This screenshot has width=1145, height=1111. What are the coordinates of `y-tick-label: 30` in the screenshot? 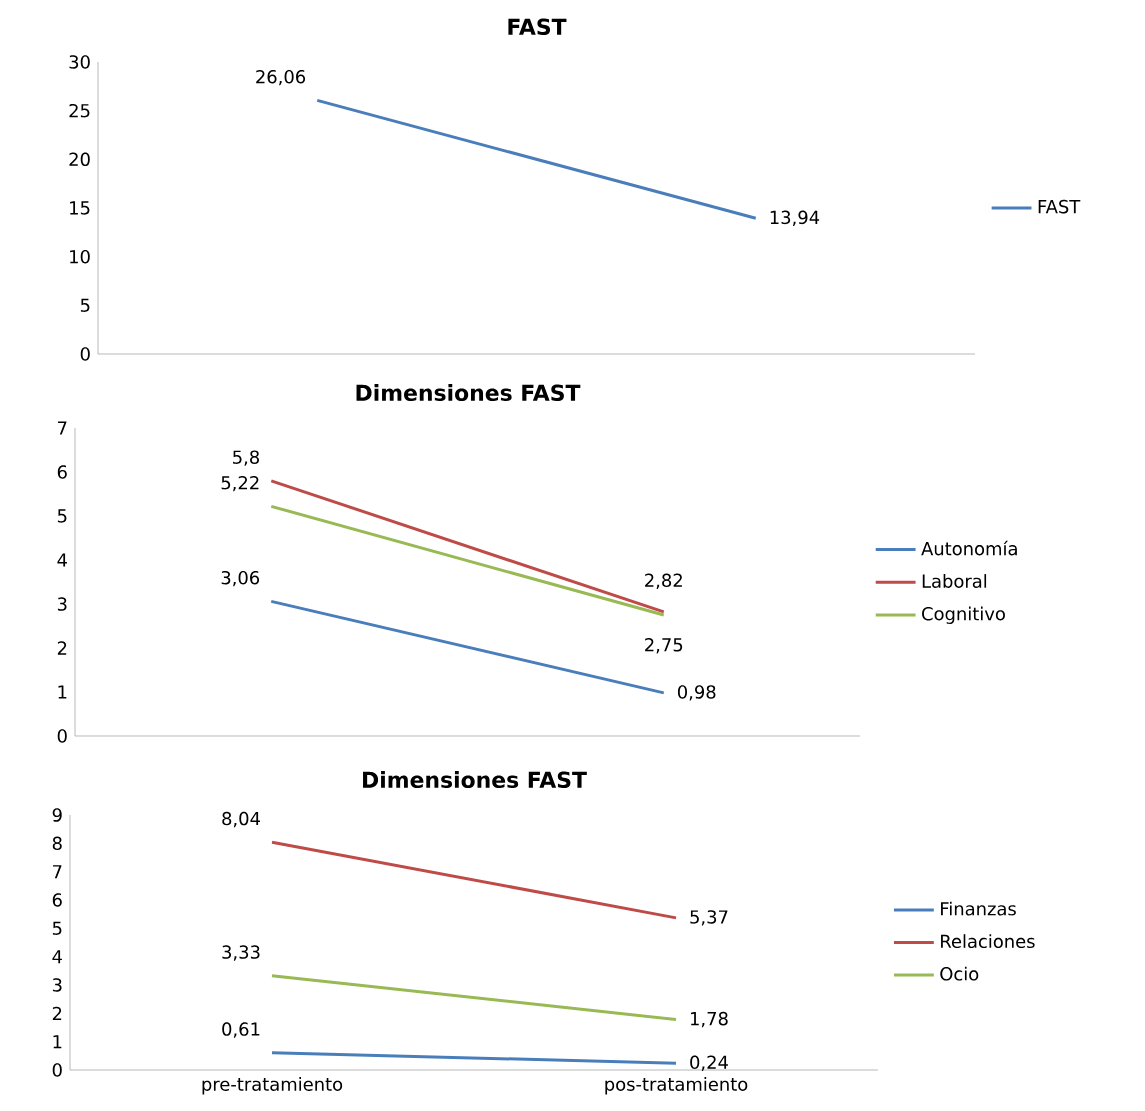 It's located at (79, 62).